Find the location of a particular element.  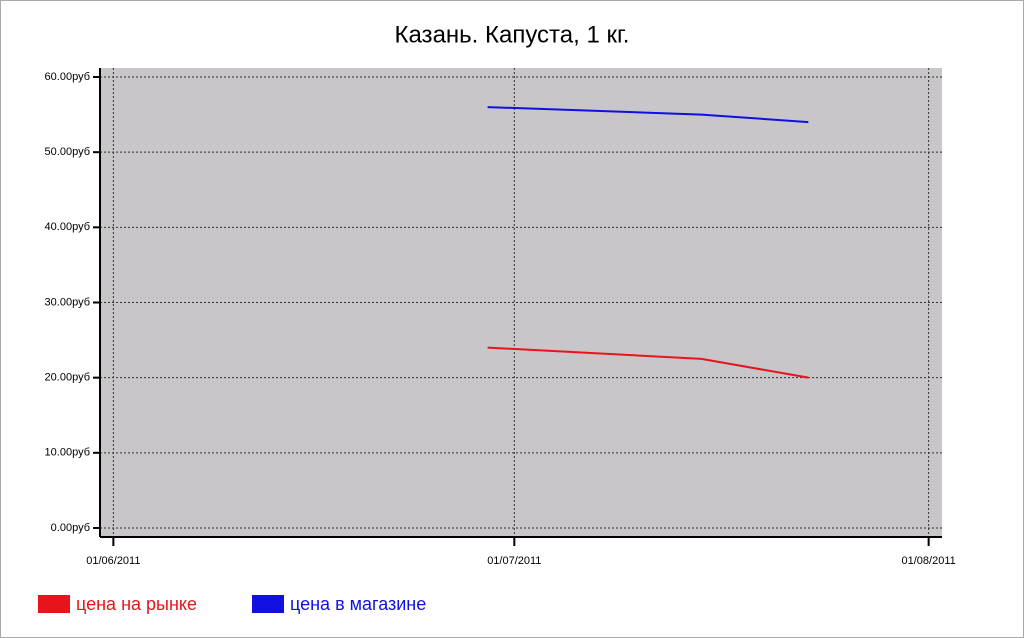

y-tick-label: 60.00руб is located at coordinates (67, 77).